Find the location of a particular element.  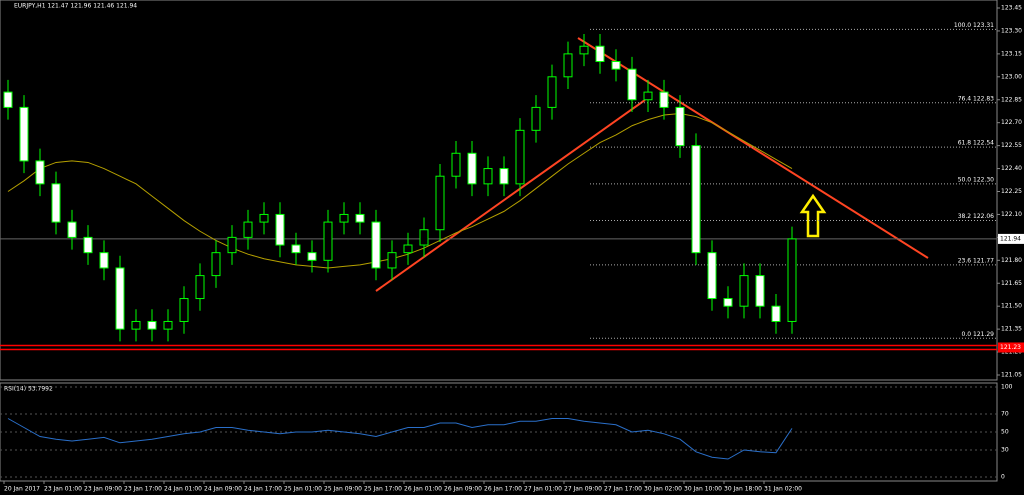

x-tick-label: 30 Jan 18:00 is located at coordinates (743, 489).